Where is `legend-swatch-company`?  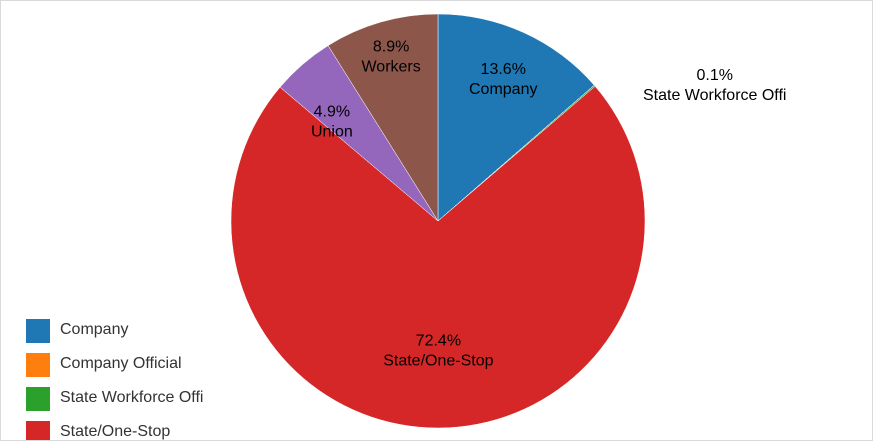
legend-swatch-company is located at coordinates (38, 331).